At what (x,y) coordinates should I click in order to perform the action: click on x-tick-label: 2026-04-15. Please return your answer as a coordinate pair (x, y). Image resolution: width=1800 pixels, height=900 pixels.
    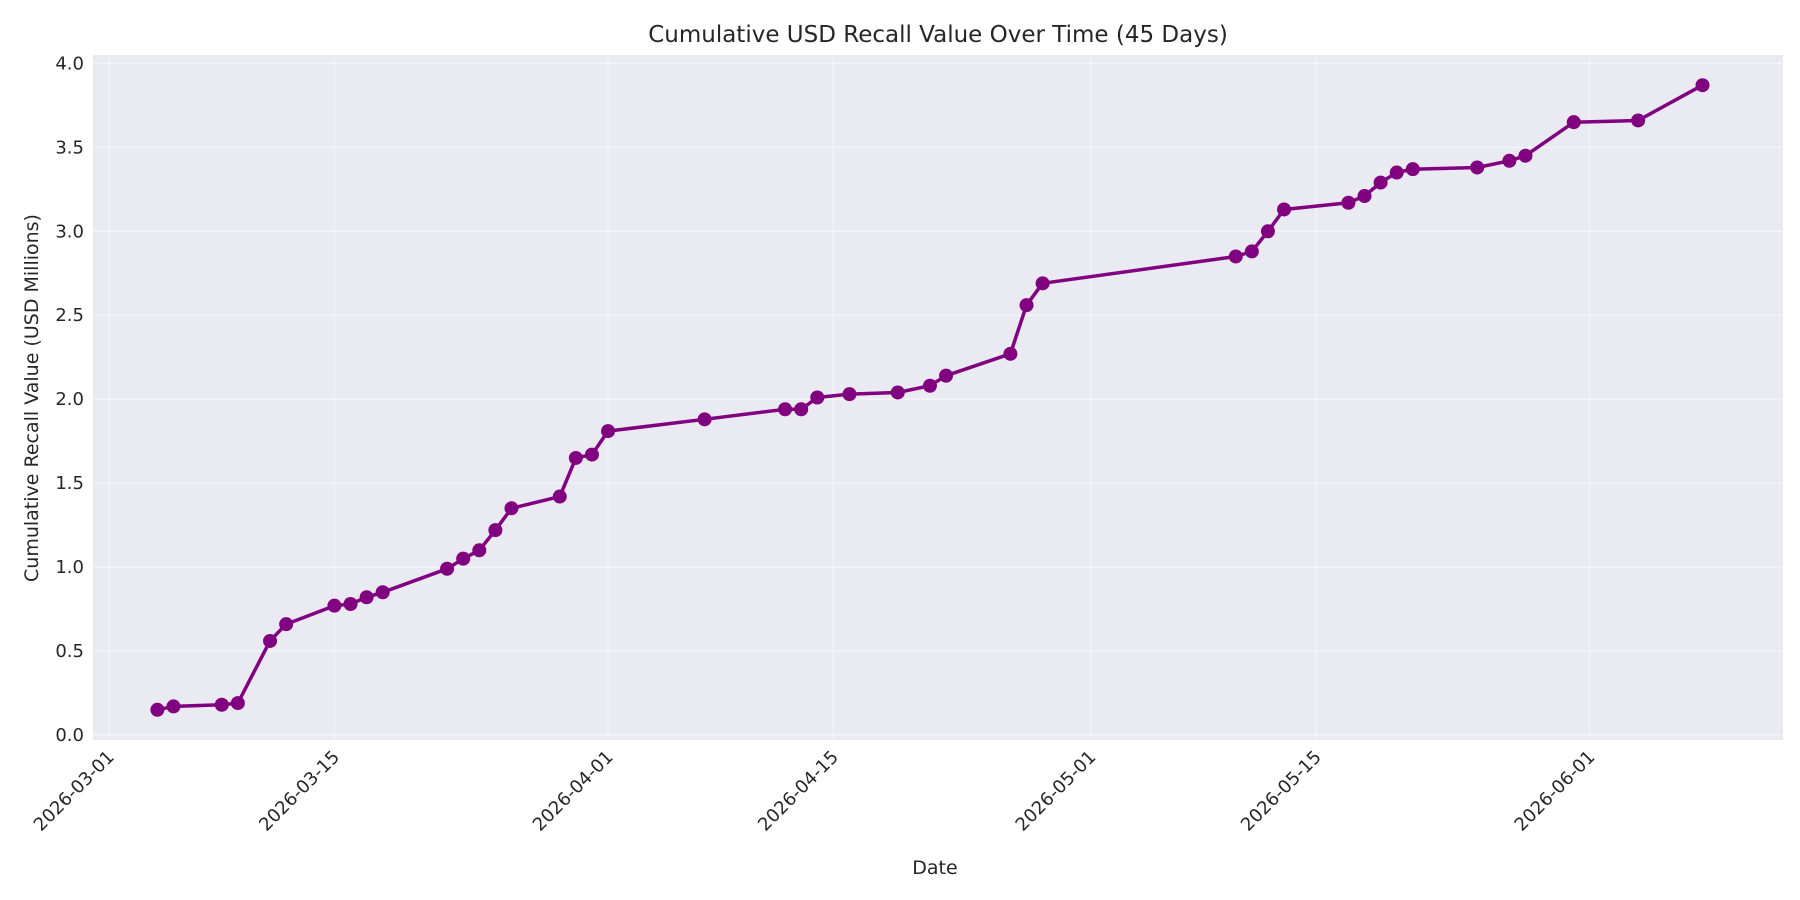
    Looking at the image, I should click on (798, 791).